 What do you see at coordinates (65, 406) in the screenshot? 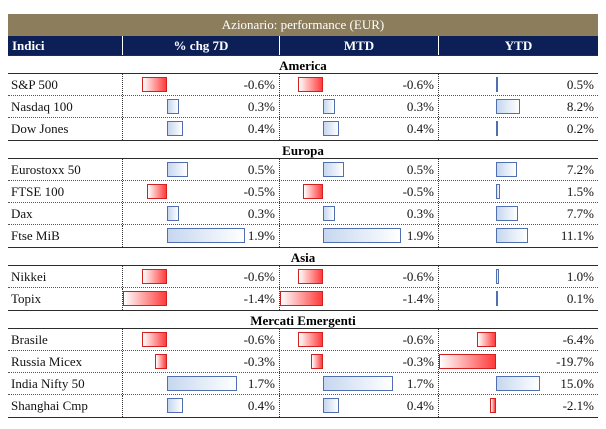
I see `index-name: Shanghai Cmp` at bounding box center [65, 406].